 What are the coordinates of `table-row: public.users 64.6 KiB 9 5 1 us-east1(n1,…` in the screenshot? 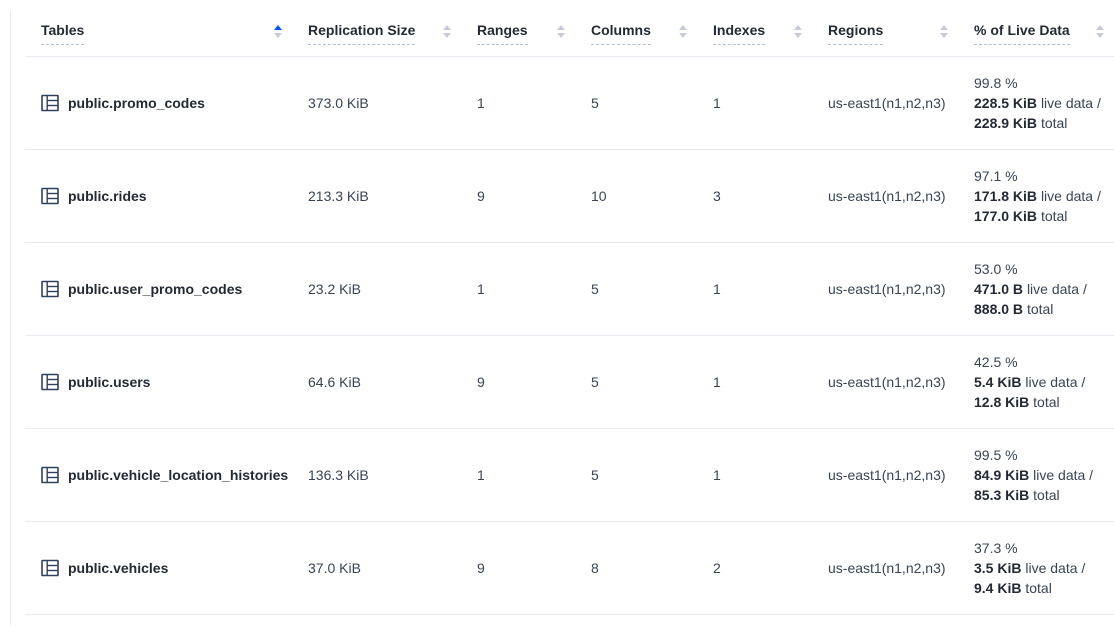 It's located at (569, 382).